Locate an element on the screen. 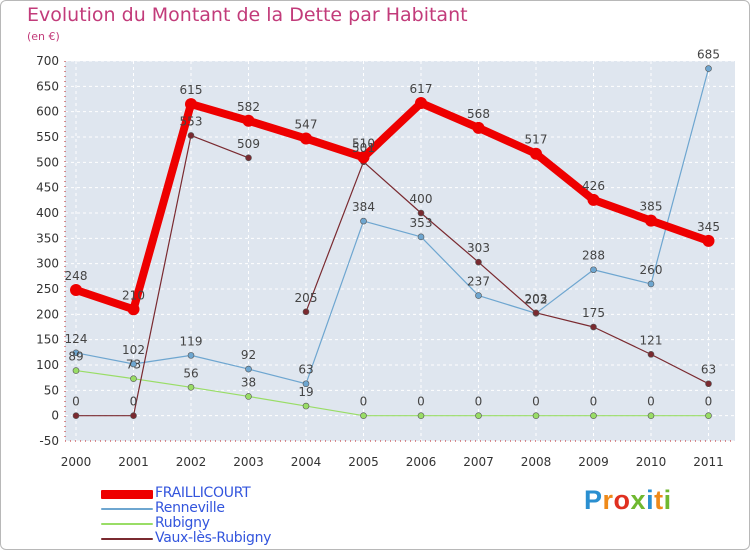 This screenshot has height=550, width=750. data-label: 175 is located at coordinates (593, 313).